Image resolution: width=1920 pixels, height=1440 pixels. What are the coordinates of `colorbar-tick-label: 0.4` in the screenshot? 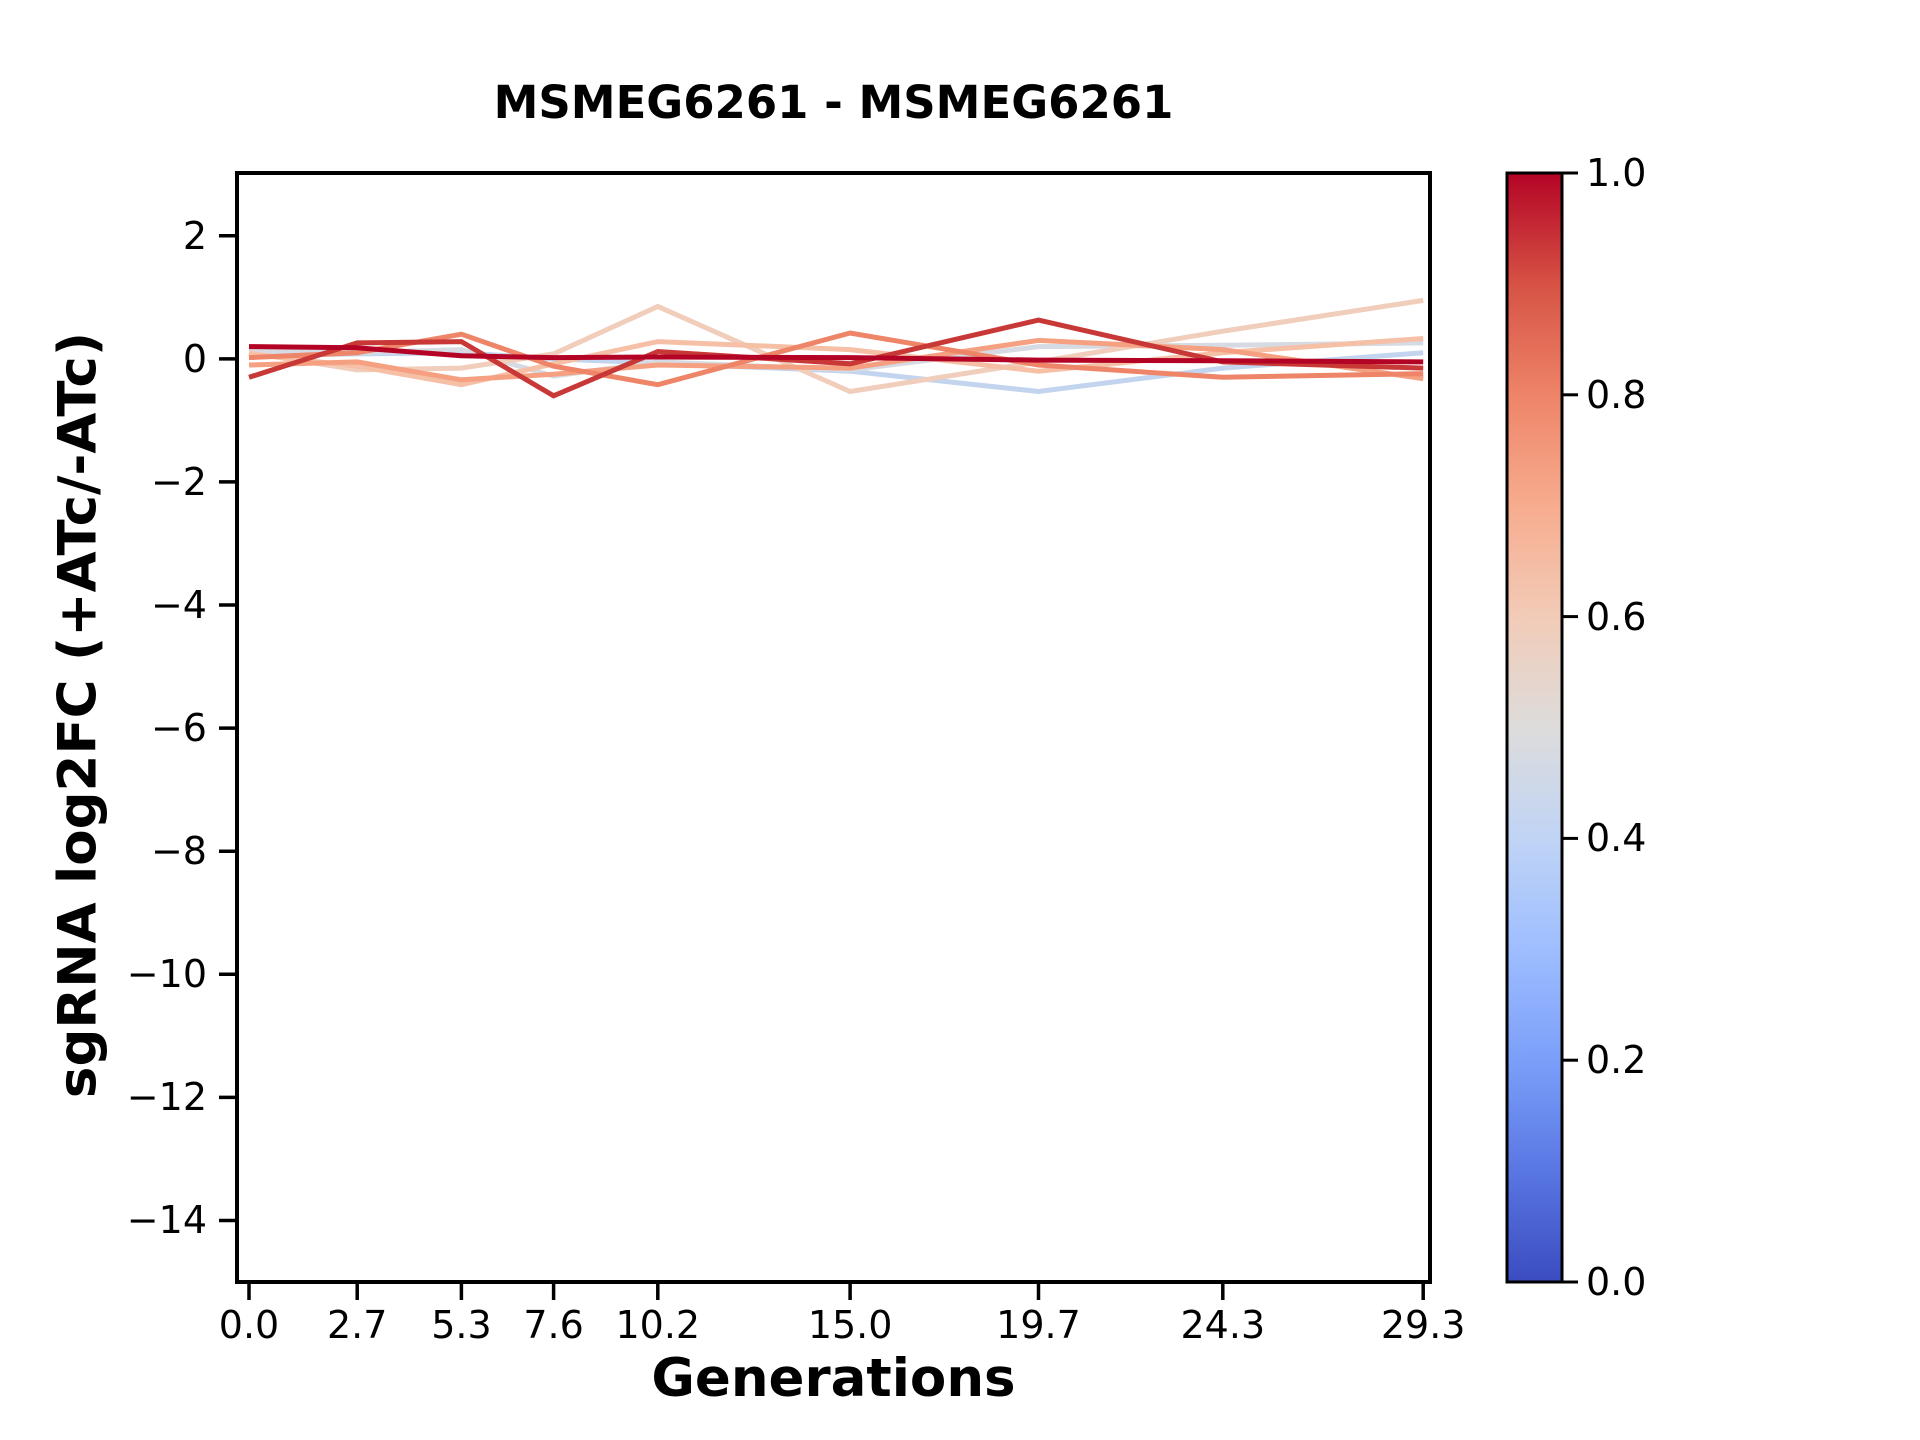 It's located at (1616, 838).